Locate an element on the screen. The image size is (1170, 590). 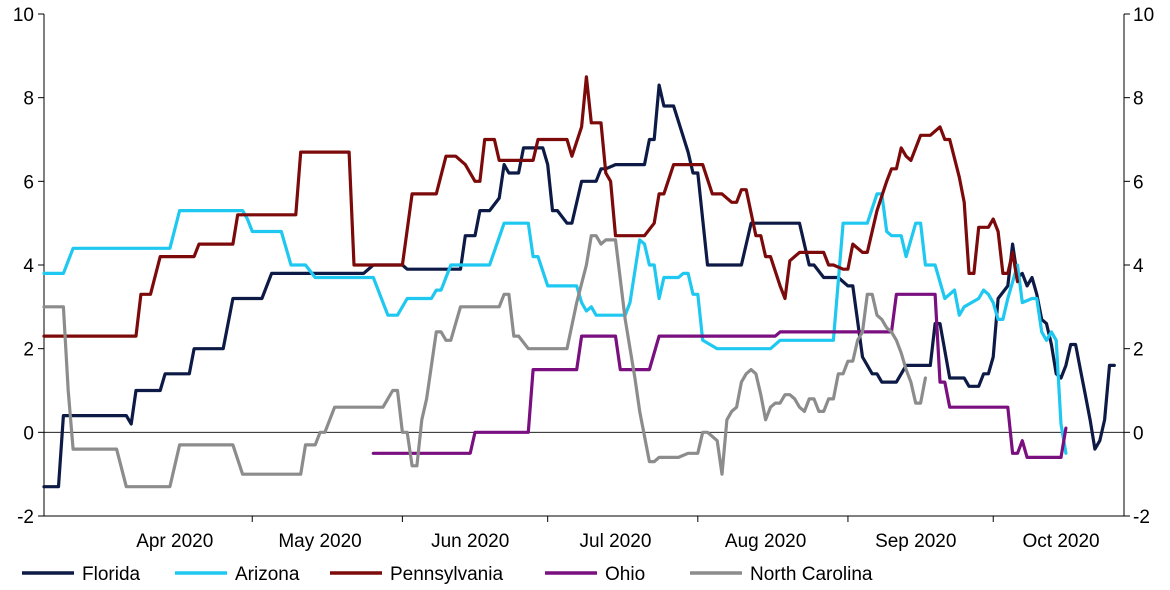
legend-label-pennsylvania: Pennsylvania is located at coordinates (446, 574).